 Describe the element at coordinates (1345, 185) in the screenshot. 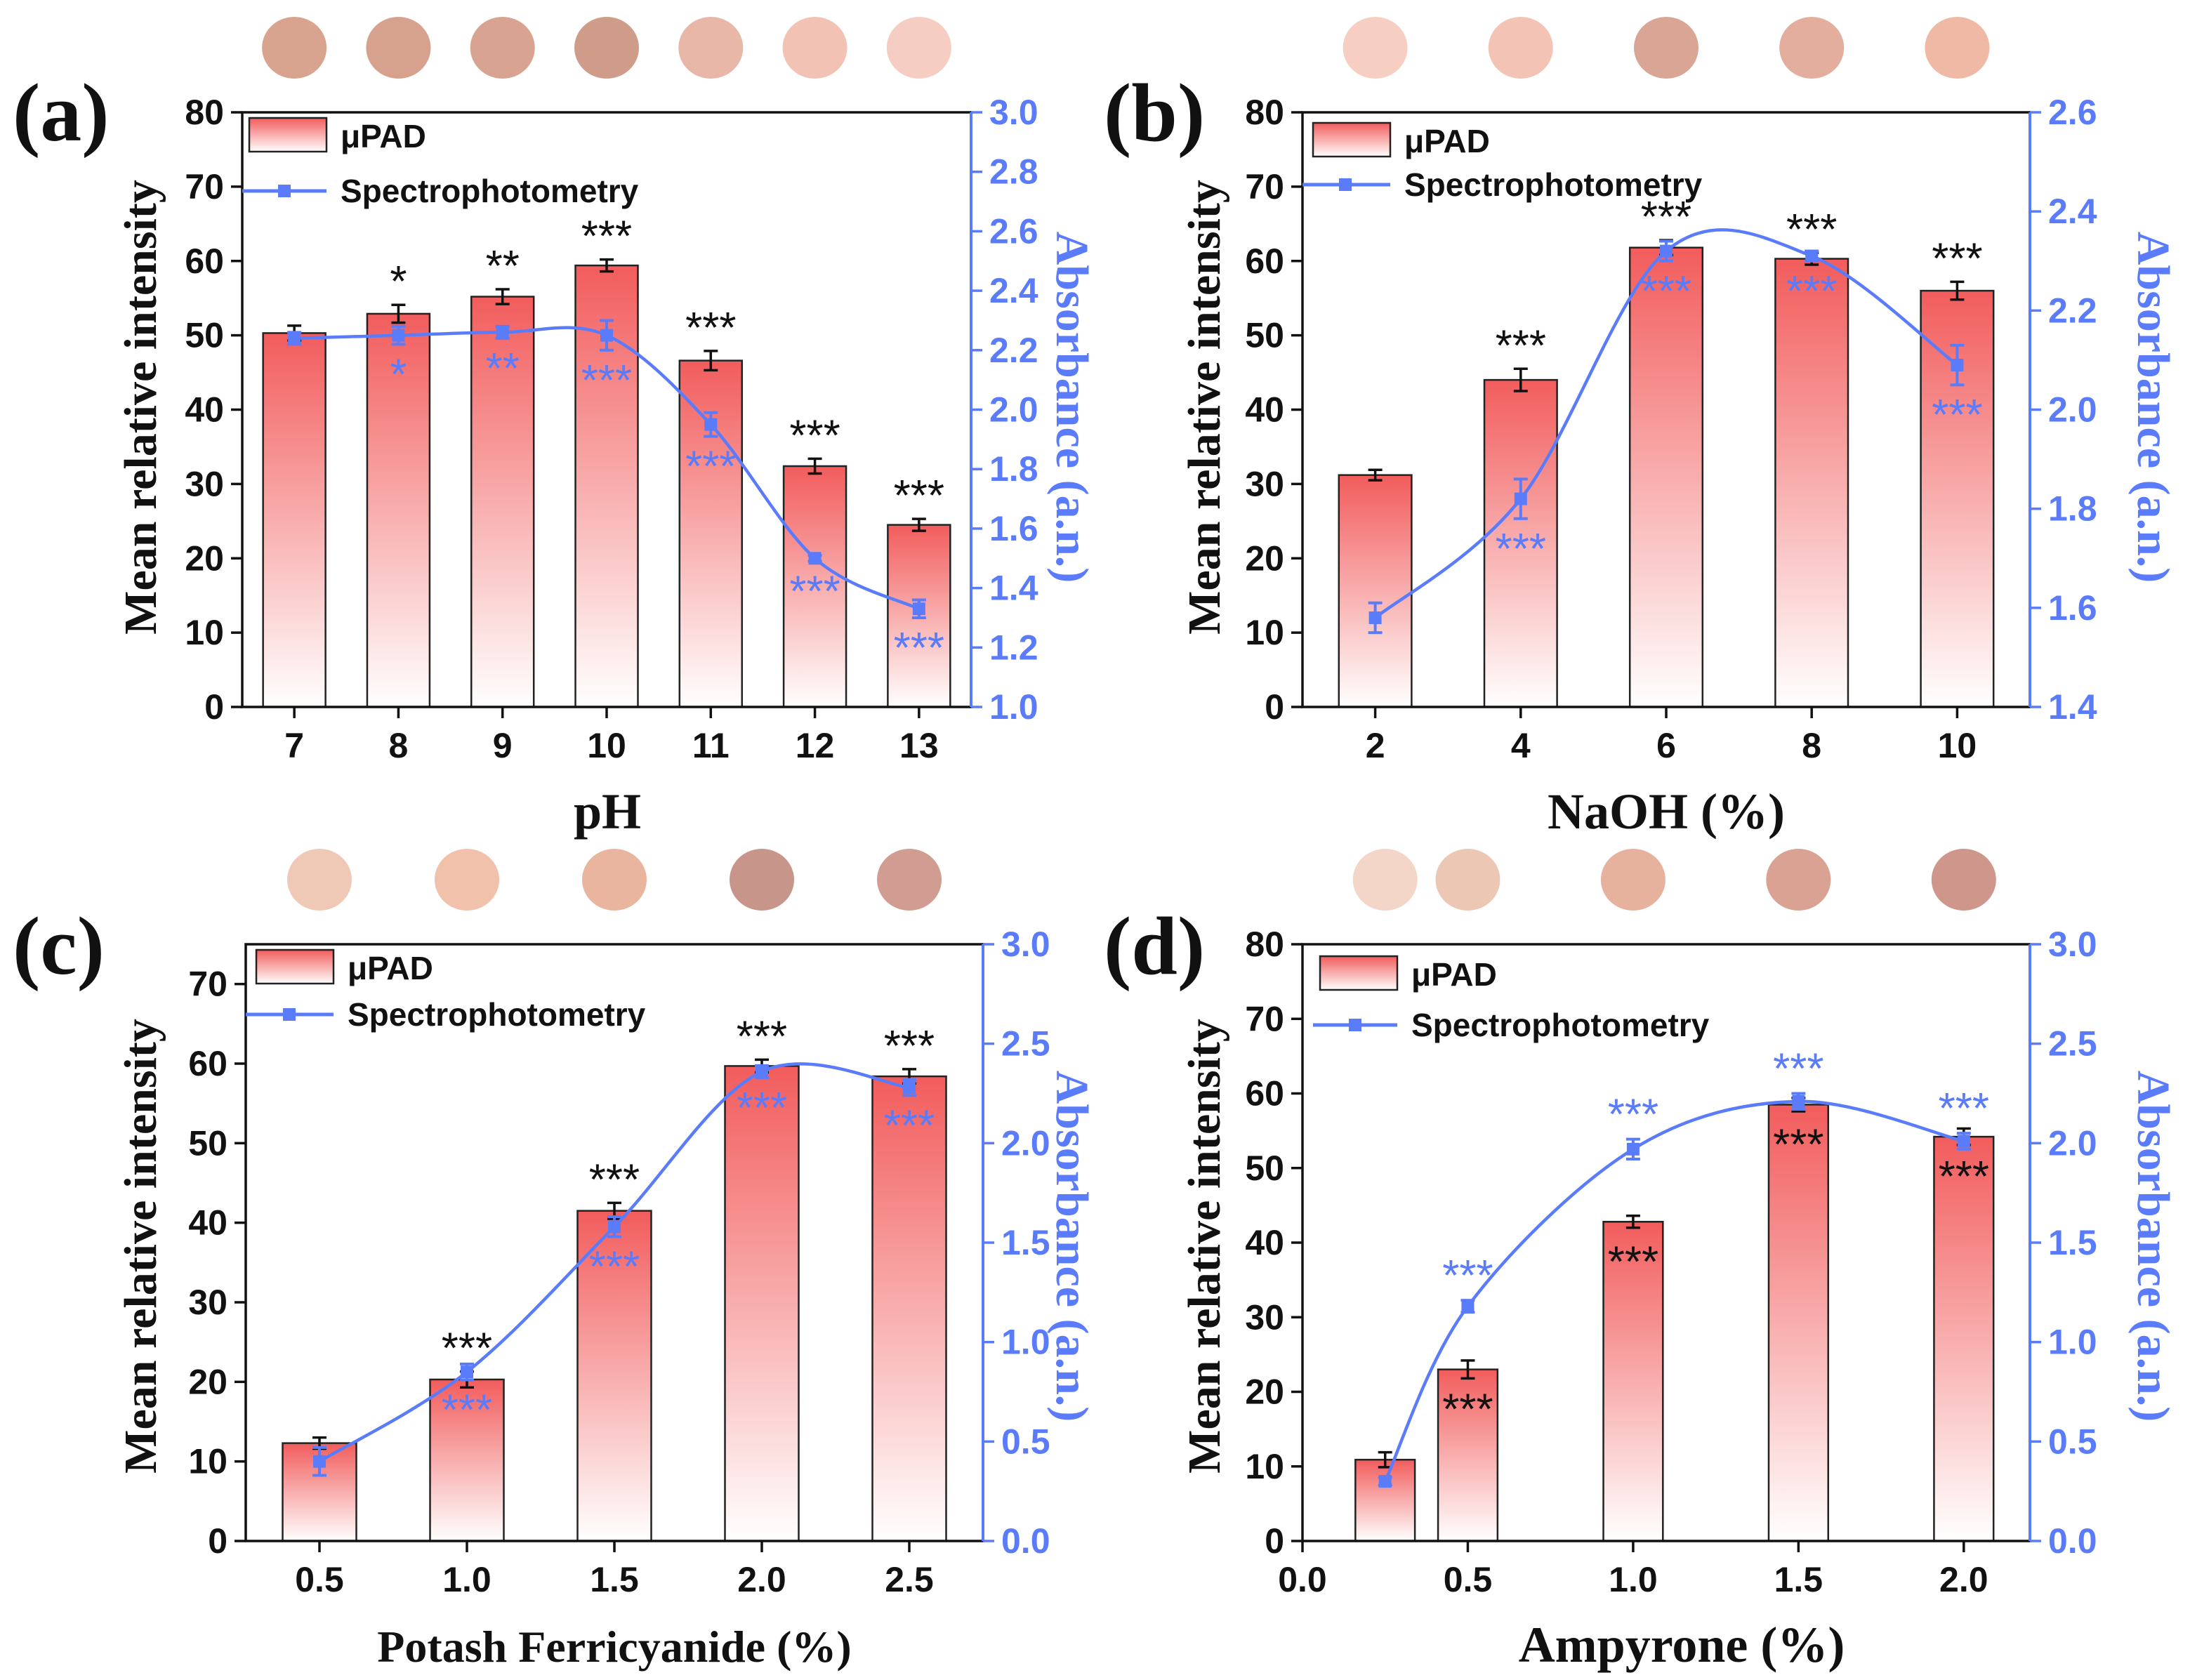

I see `legend-line-marker` at that location.